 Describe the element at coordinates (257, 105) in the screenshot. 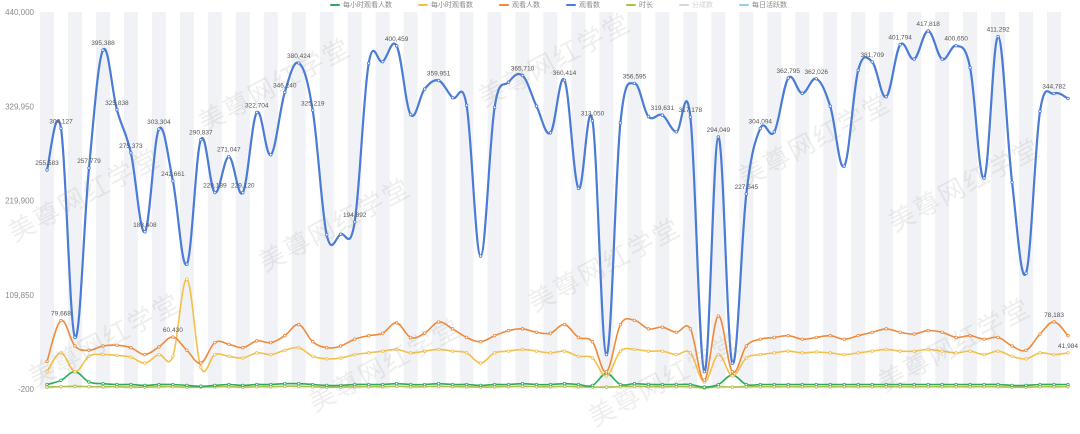

I see `data-label: 322,704` at that location.